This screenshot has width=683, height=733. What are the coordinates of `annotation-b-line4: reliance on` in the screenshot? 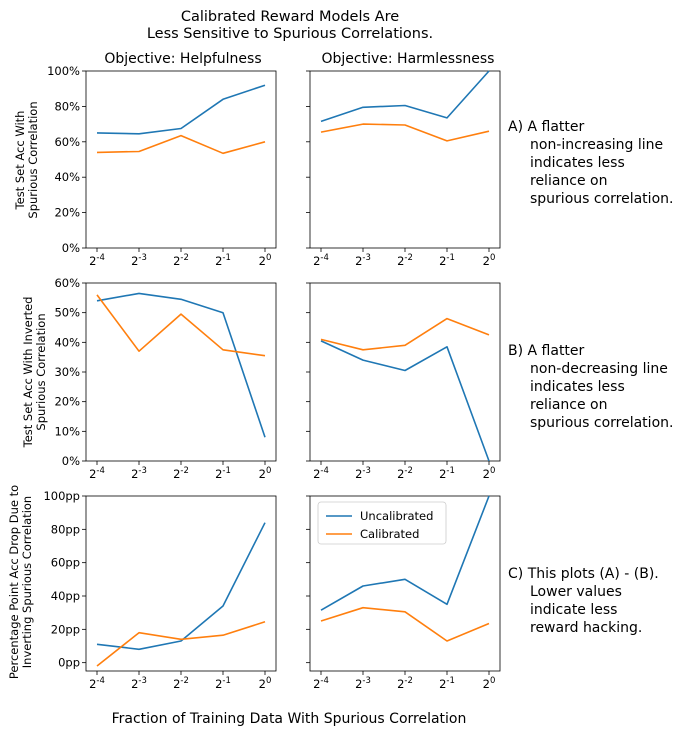 It's located at (569, 405).